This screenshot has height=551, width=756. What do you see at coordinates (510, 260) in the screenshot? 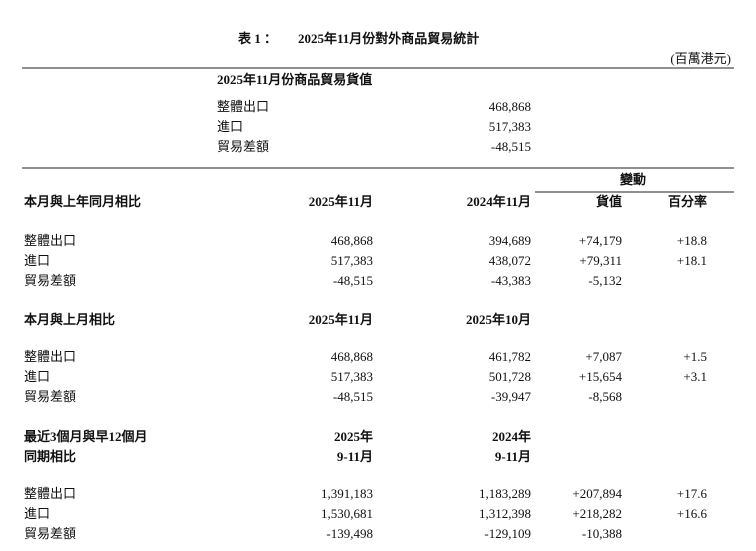
I see `cell: 438,072` at bounding box center [510, 260].